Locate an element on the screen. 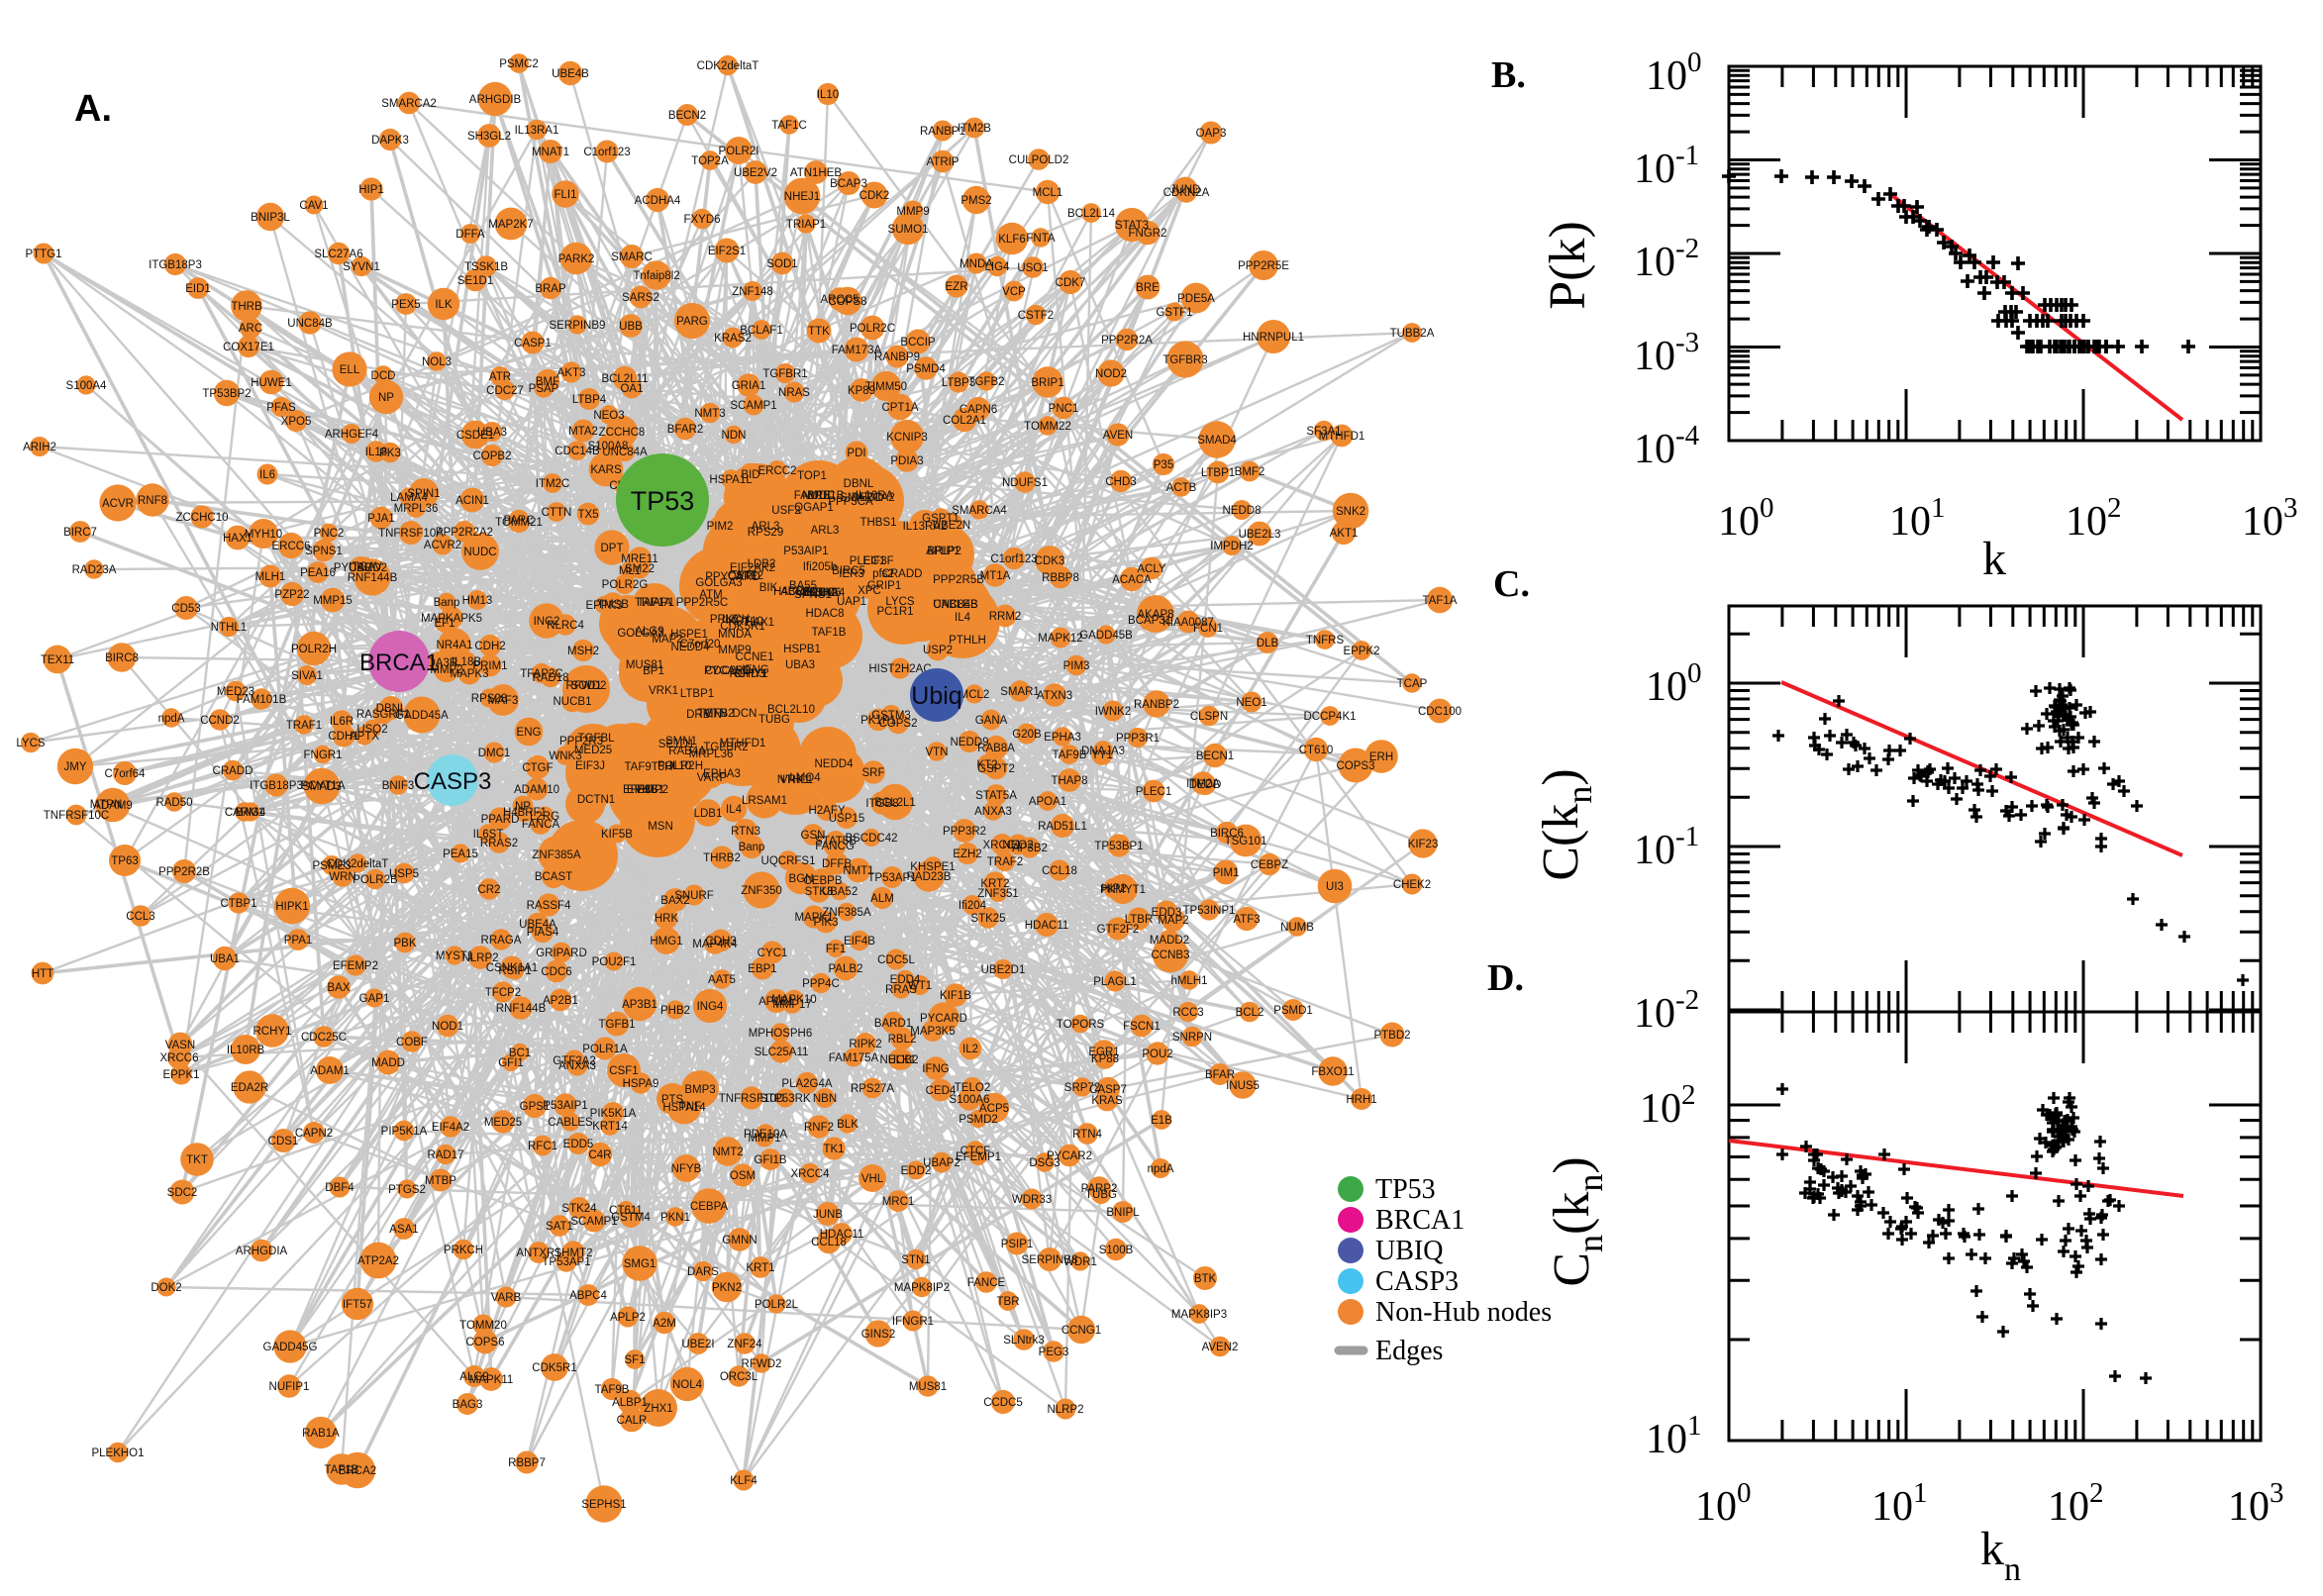 Image resolution: width=2323 pixels, height=1596 pixels. svg-text: P35 is located at coordinates (1163, 465).